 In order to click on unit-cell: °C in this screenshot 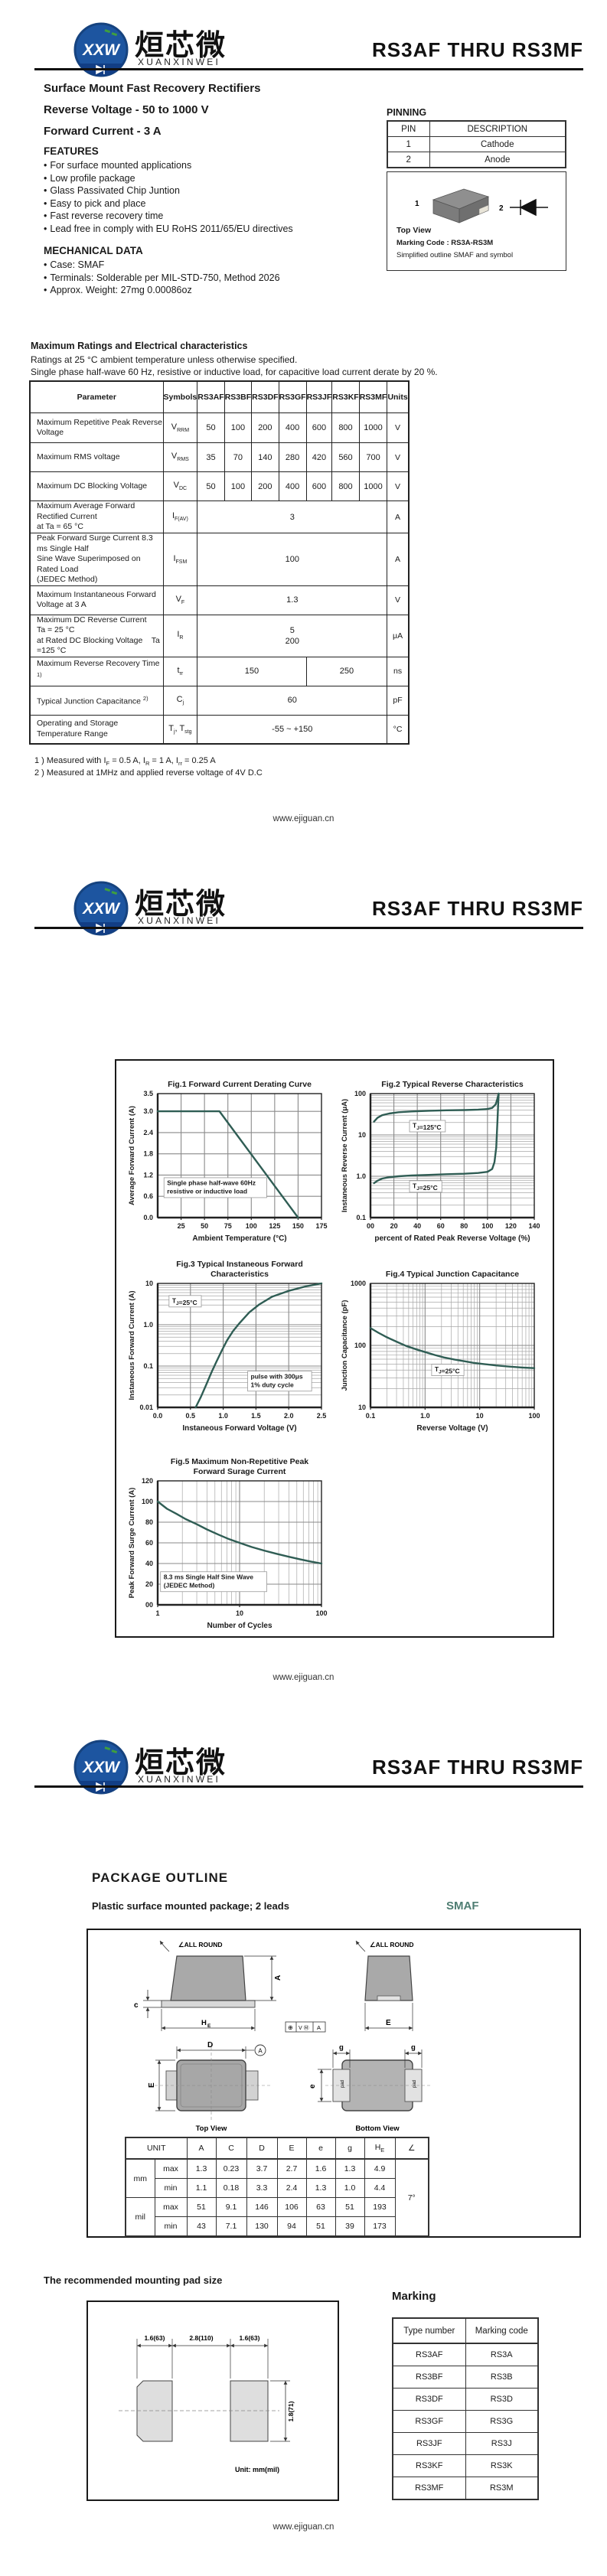, I will do `click(399, 729)`.